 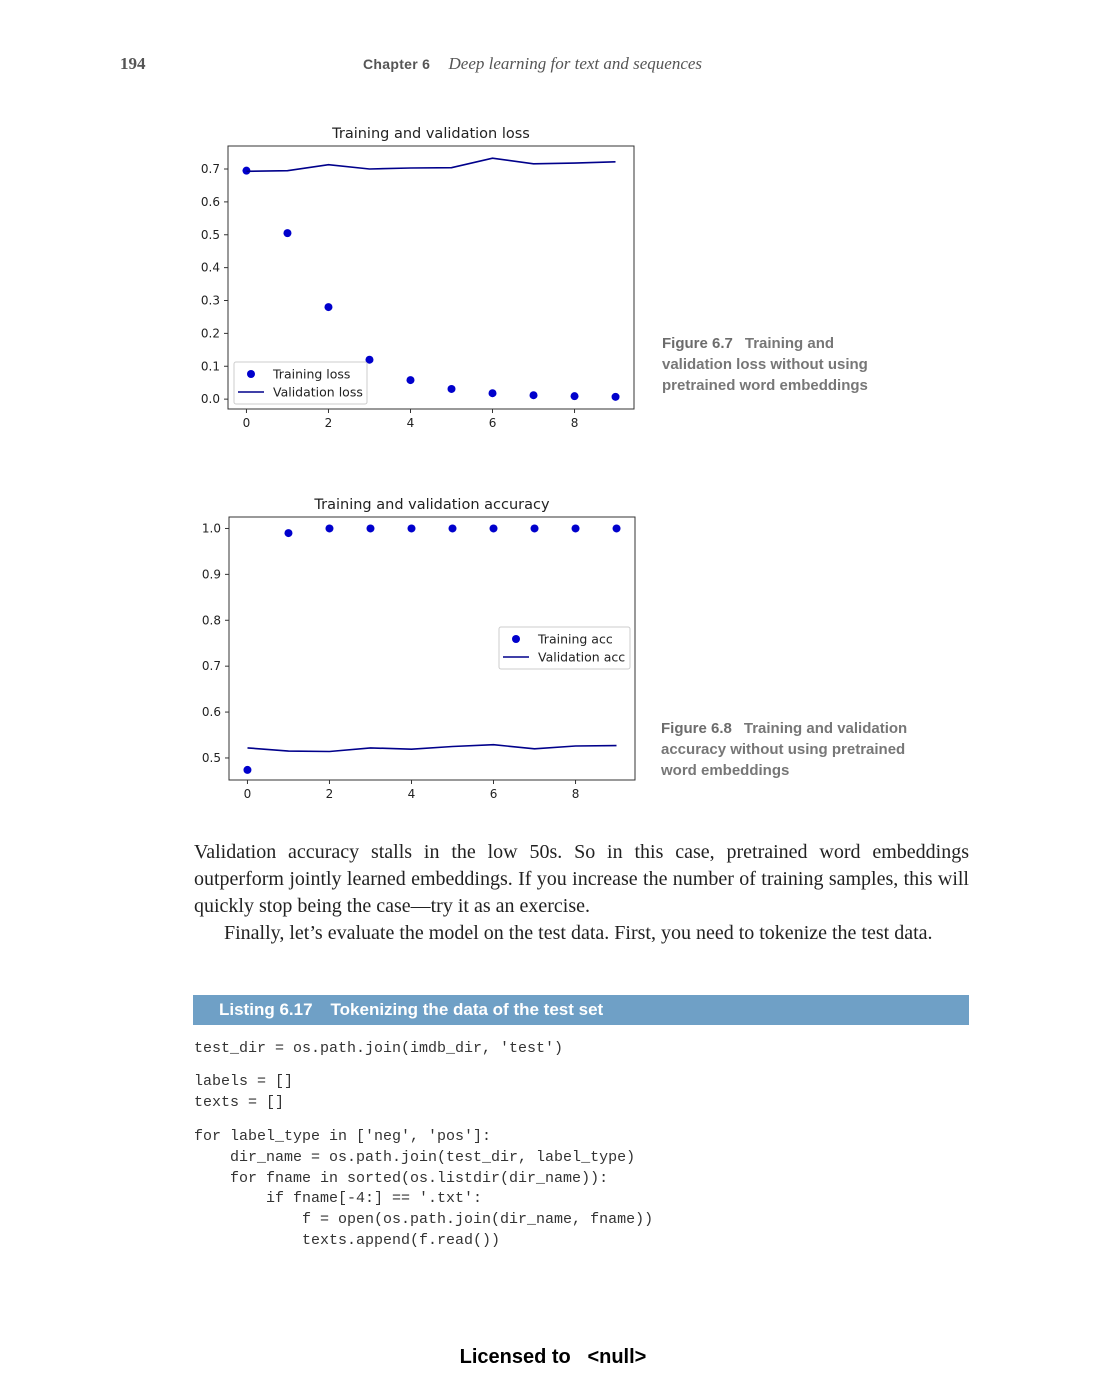 I want to click on listing-number: Listing 6.17, so click(x=266, y=1009).